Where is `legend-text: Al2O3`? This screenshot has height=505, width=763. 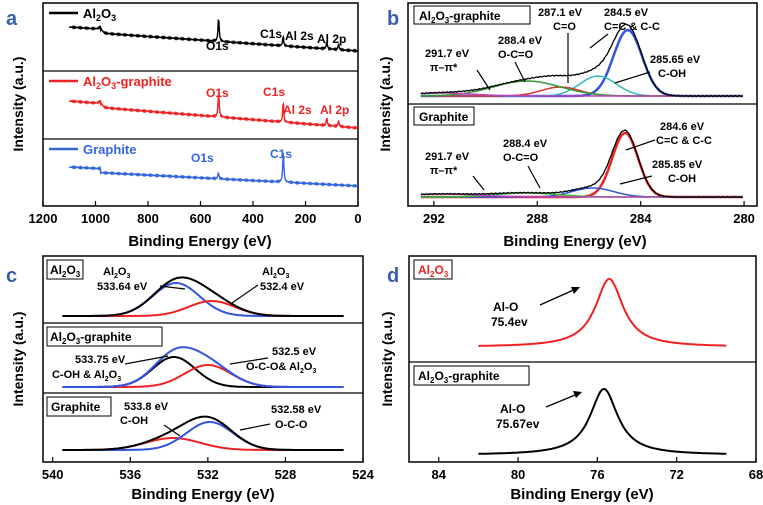 legend-text: Al2O3 is located at coordinates (99, 14).